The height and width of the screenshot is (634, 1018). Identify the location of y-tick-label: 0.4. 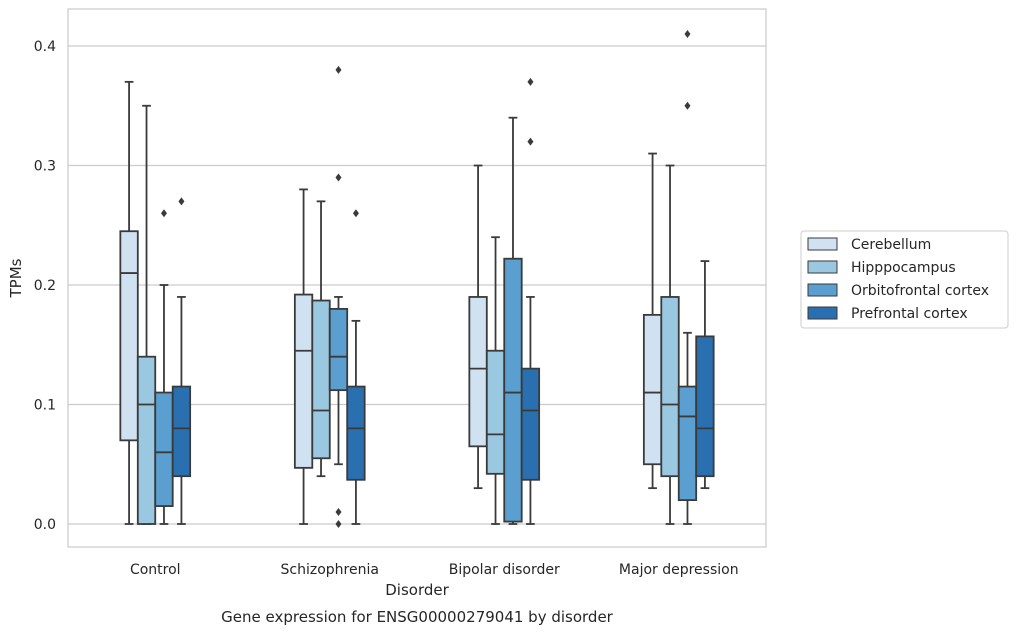
(45, 47).